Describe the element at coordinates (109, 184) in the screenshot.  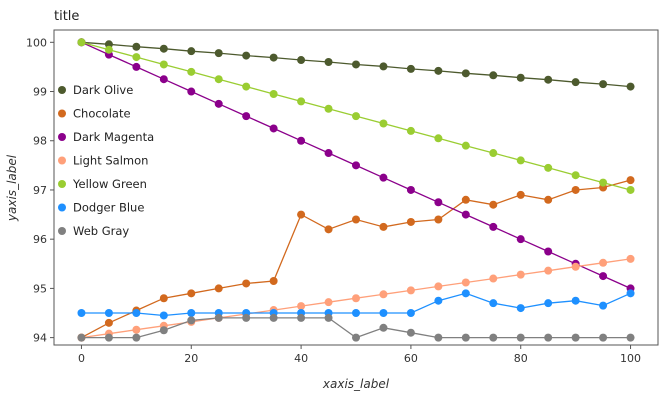
I see `legend-label-yellow-green: Yellow Green` at that location.